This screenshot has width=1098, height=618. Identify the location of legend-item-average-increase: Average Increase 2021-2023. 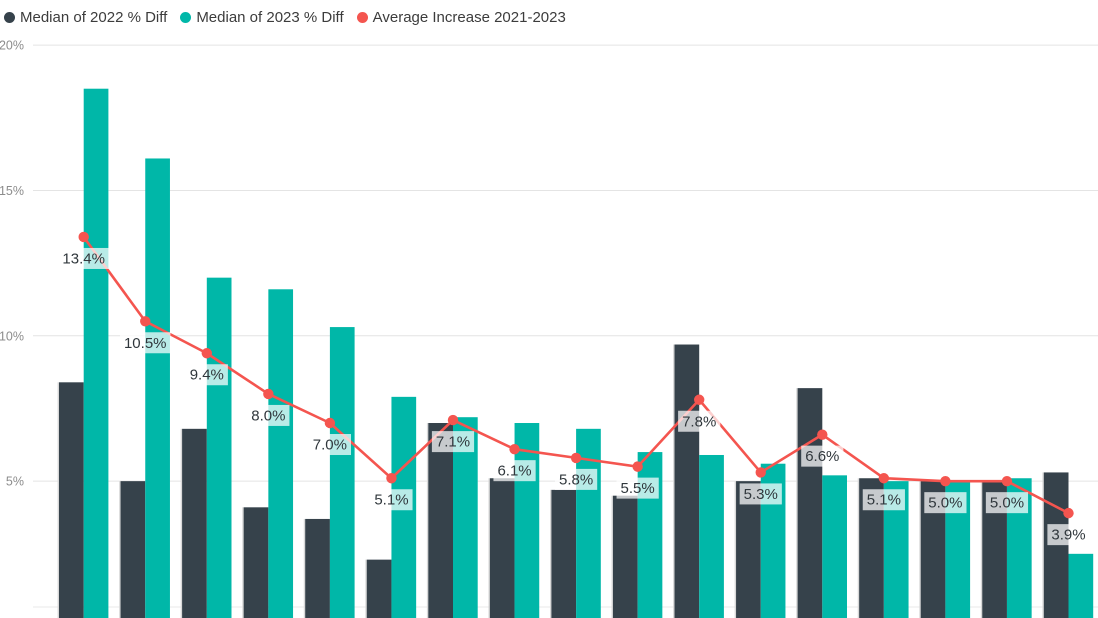
(461, 17).